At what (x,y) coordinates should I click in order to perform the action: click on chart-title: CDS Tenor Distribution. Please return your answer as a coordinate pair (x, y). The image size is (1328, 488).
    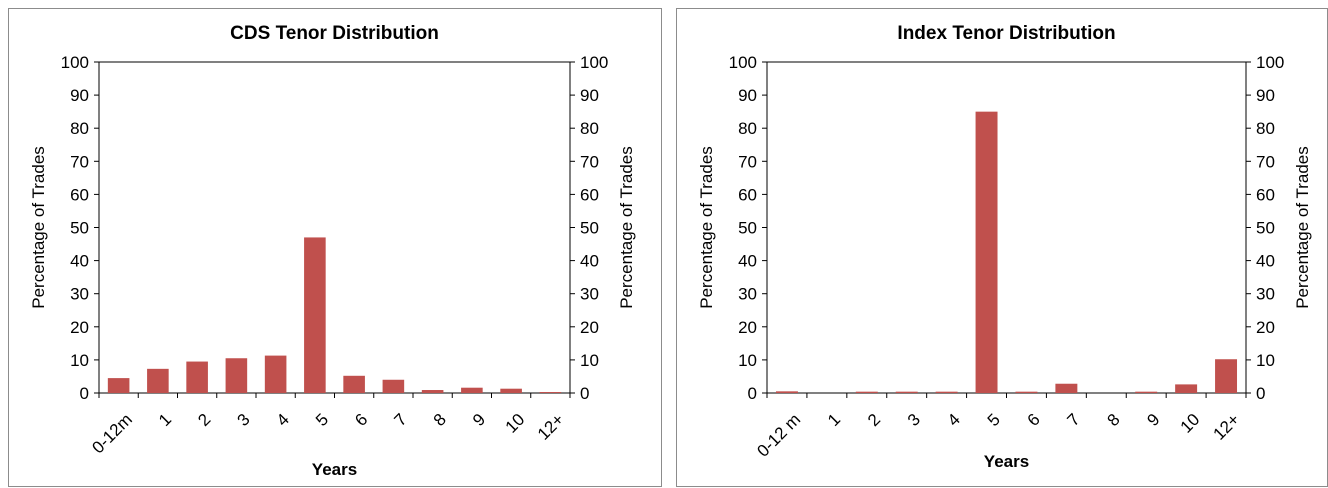
    Looking at the image, I should click on (334, 33).